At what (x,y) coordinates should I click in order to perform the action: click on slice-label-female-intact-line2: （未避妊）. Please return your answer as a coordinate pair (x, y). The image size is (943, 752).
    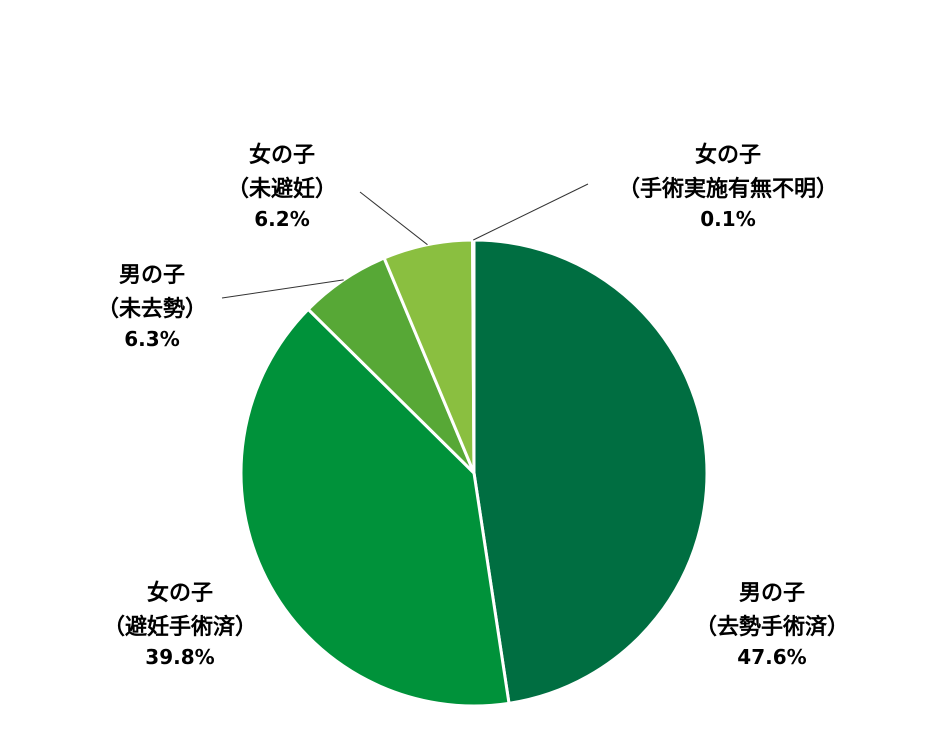
    Looking at the image, I should click on (282, 189).